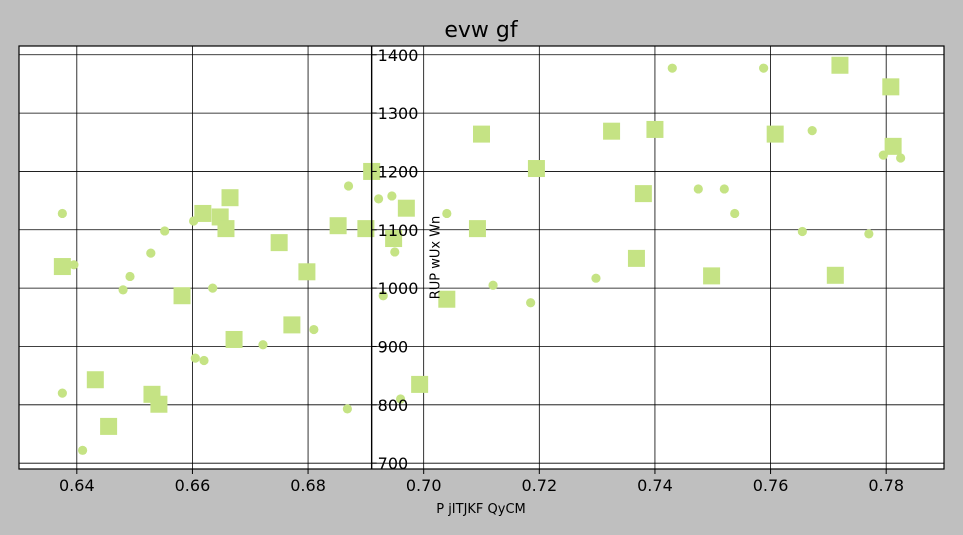  Describe the element at coordinates (424, 485) in the screenshot. I see `x-tick-label: 0.70` at that location.